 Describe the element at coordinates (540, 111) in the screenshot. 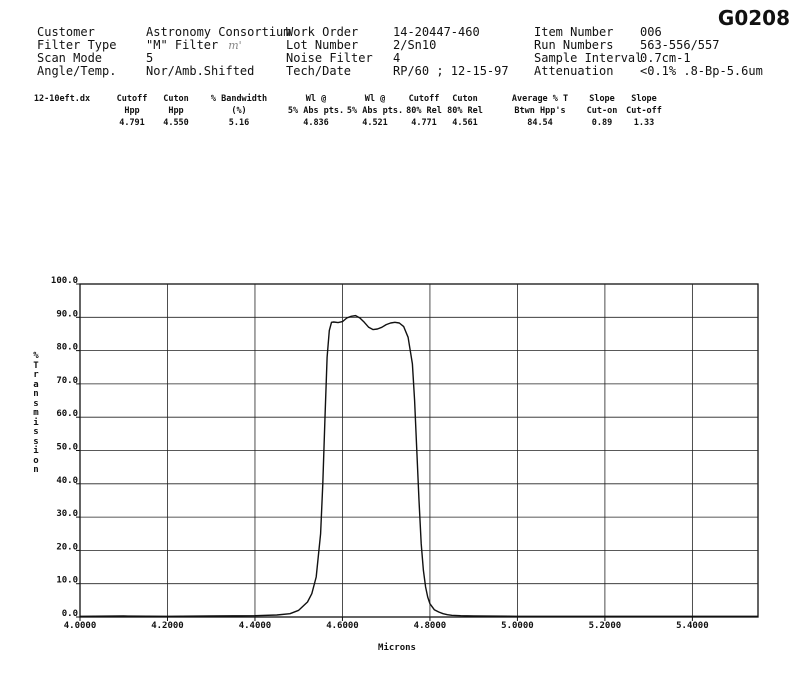

I see `stats-h2-avg-t: Btwn Hpp's` at that location.